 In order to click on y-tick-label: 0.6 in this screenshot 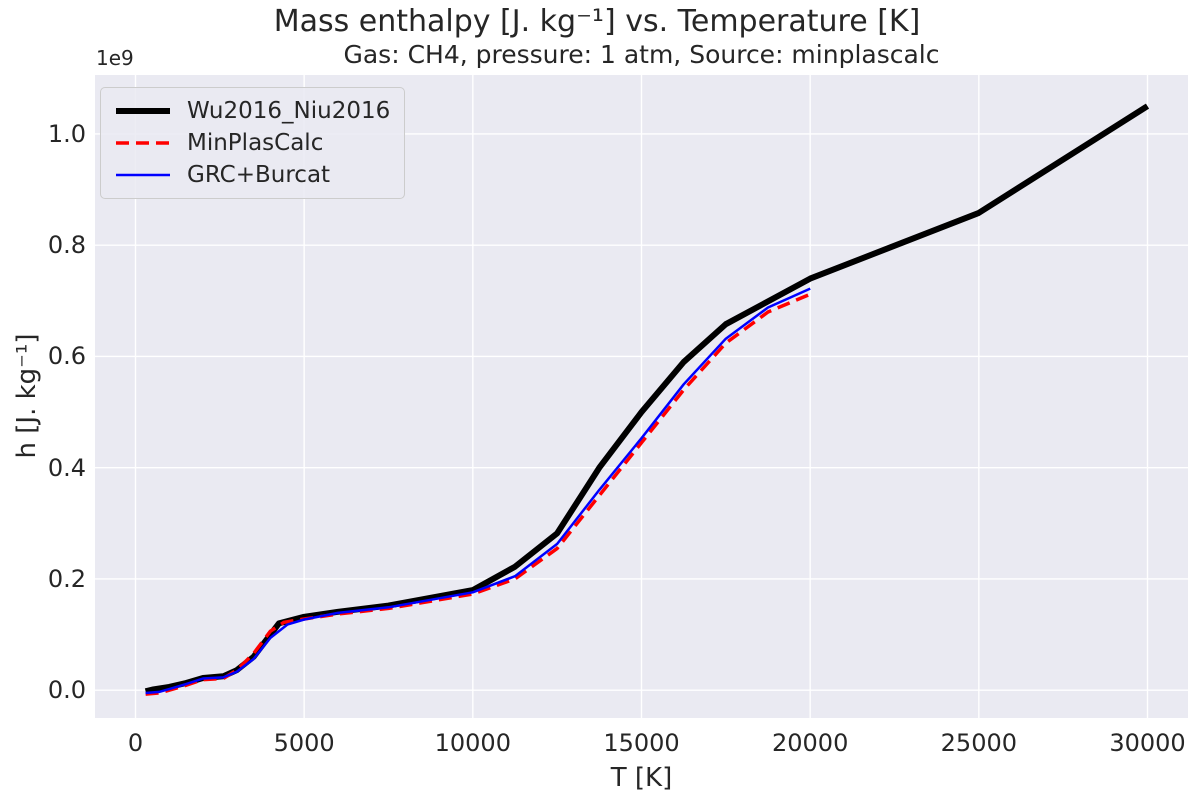, I will do `click(66, 356)`.